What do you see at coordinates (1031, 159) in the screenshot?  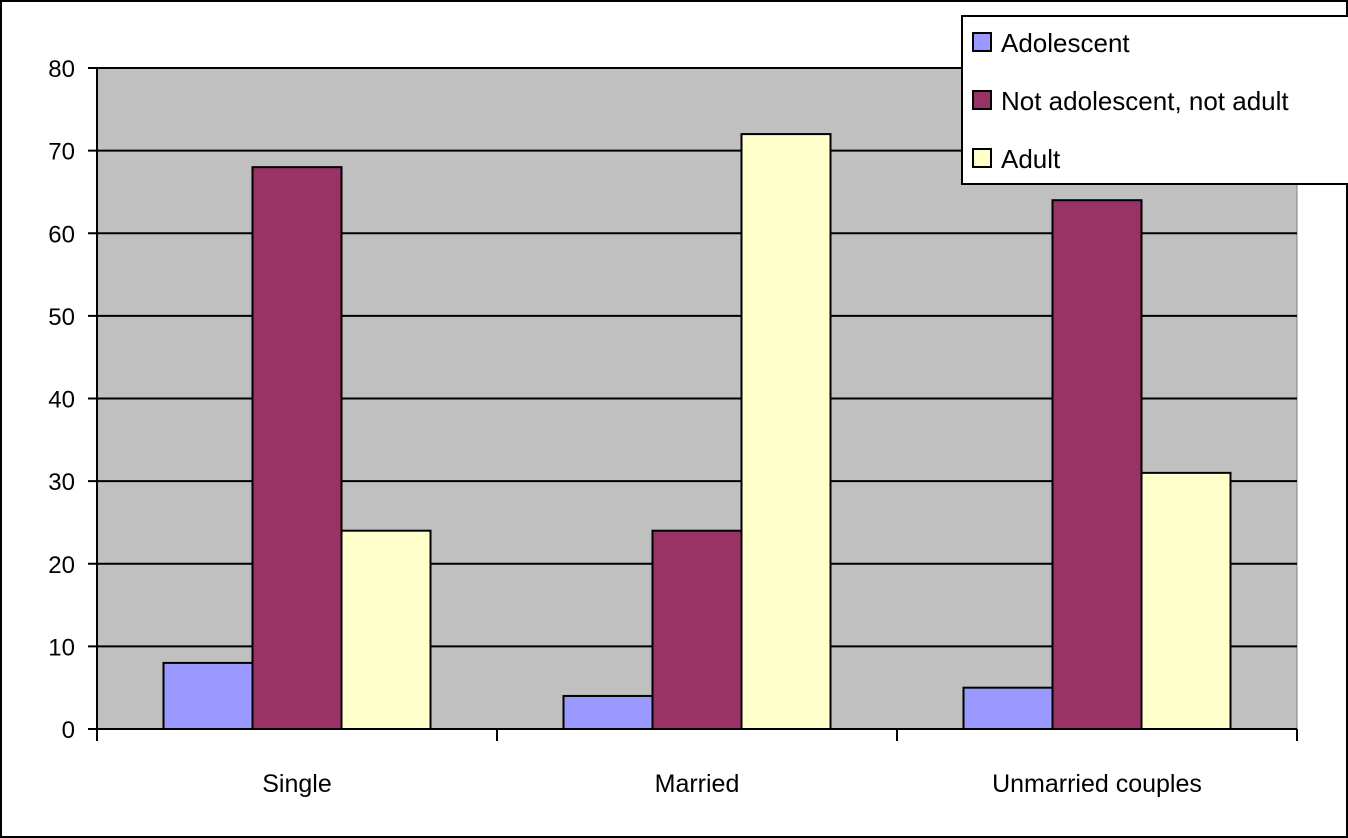 I see `legend-label: Adult` at bounding box center [1031, 159].